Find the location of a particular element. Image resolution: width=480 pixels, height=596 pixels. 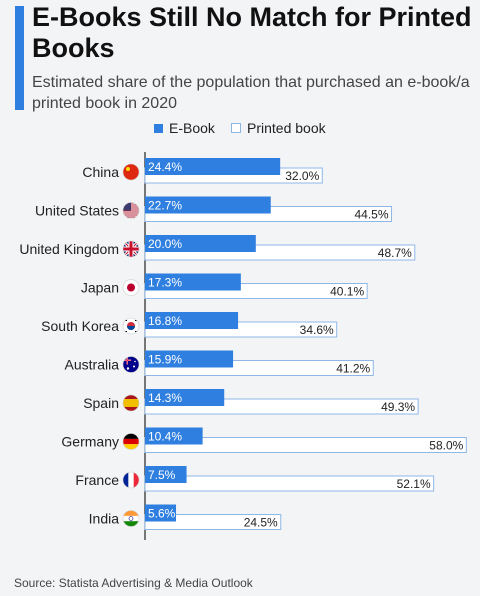

label-ebook-4: 16.8% is located at coordinates (165, 321).